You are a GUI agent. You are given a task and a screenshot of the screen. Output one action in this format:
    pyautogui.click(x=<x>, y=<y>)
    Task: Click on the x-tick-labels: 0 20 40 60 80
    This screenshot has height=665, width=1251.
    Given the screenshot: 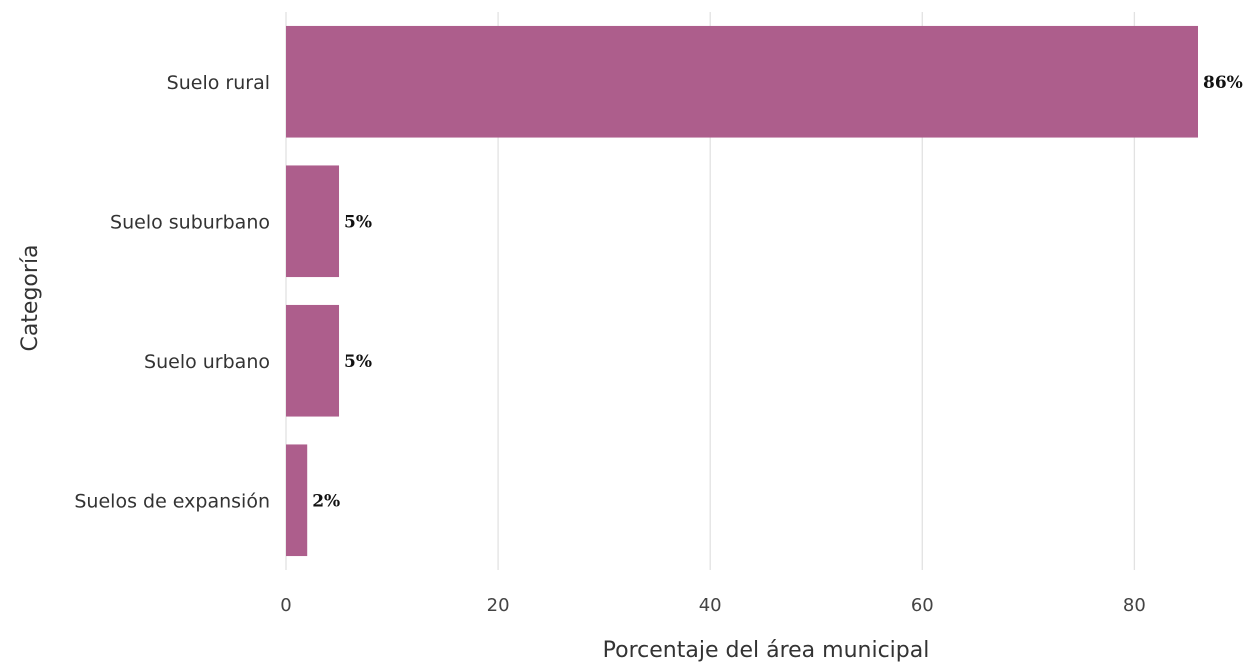 What is the action you would take?
    pyautogui.click(x=713, y=605)
    